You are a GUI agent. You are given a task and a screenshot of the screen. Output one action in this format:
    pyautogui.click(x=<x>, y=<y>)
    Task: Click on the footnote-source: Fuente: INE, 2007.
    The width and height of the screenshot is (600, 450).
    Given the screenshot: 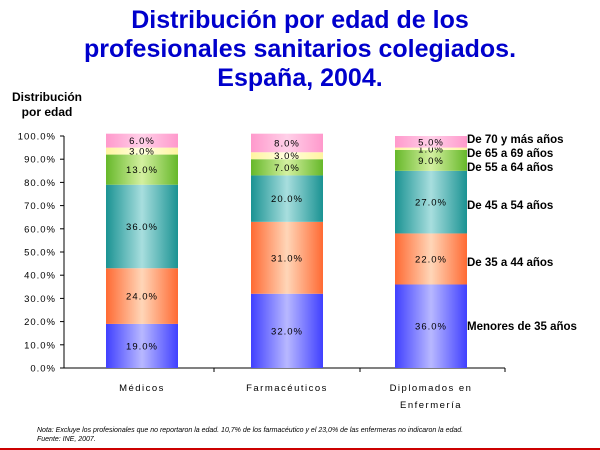 What is the action you would take?
    pyautogui.click(x=66, y=439)
    